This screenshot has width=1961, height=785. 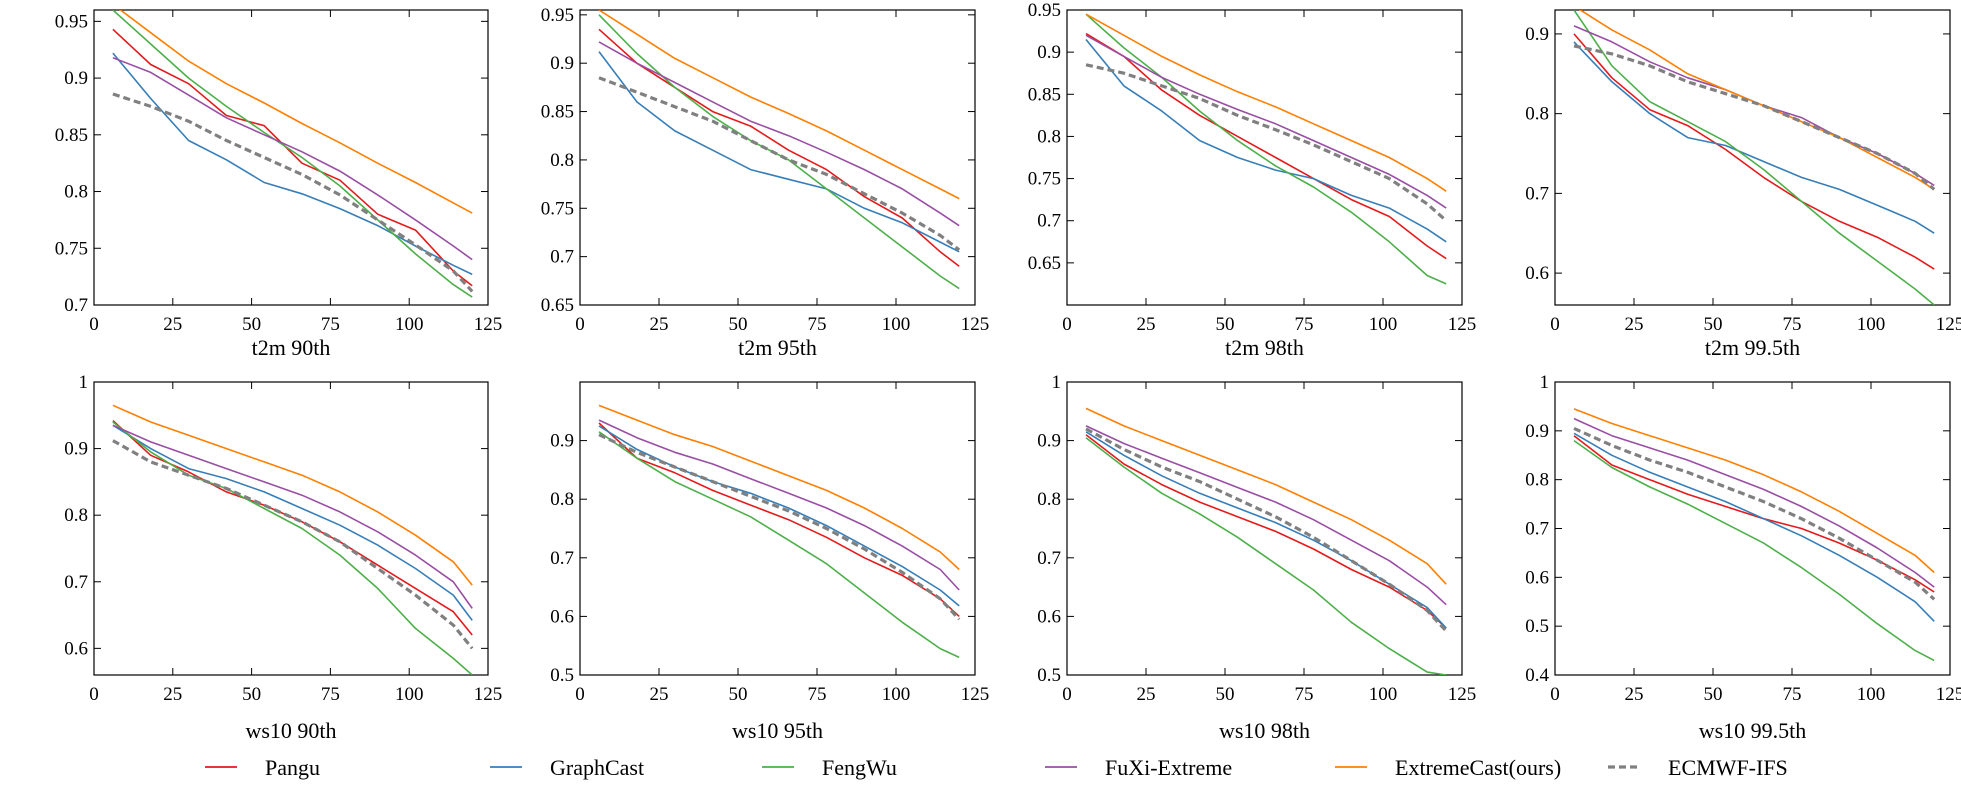 What do you see at coordinates (292, 767) in the screenshot?
I see `legend-label-pangu: Pangu` at bounding box center [292, 767].